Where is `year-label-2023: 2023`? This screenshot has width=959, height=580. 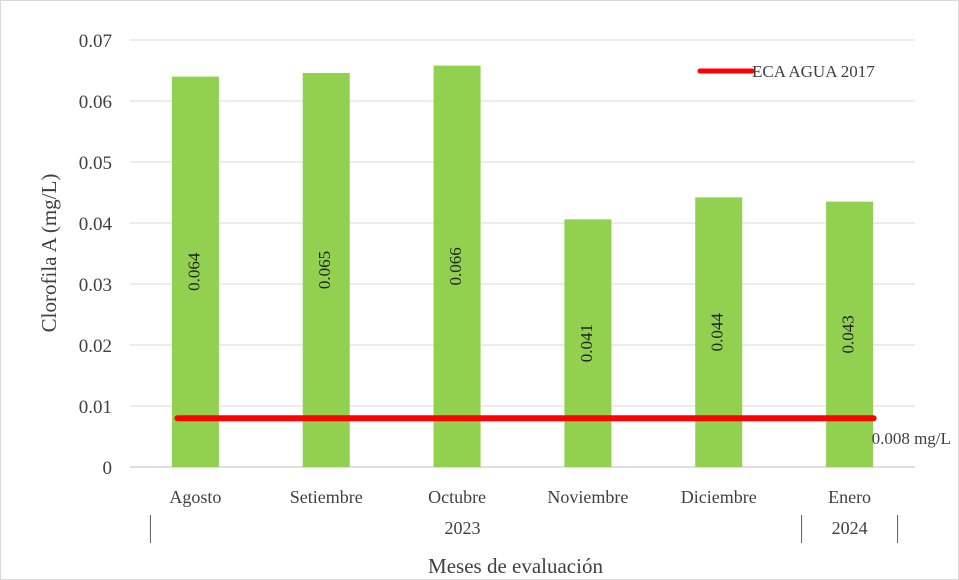
year-label-2023: 2023 is located at coordinates (463, 528).